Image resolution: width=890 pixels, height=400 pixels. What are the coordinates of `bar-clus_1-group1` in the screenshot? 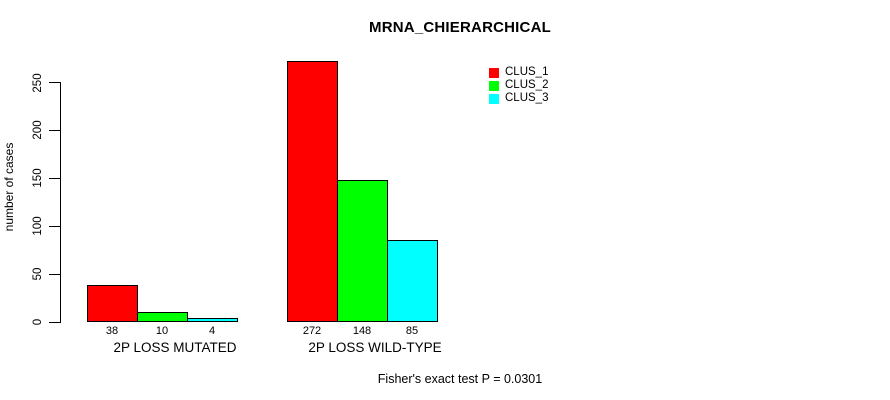 It's located at (112, 304).